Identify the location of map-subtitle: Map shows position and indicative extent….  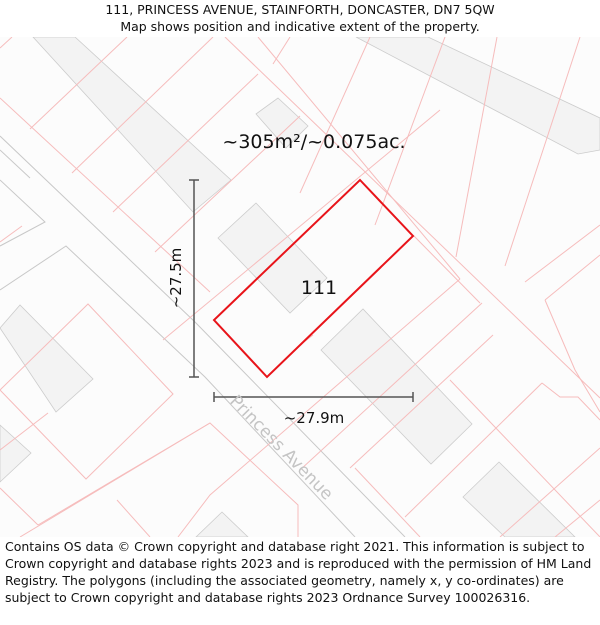
(300, 26).